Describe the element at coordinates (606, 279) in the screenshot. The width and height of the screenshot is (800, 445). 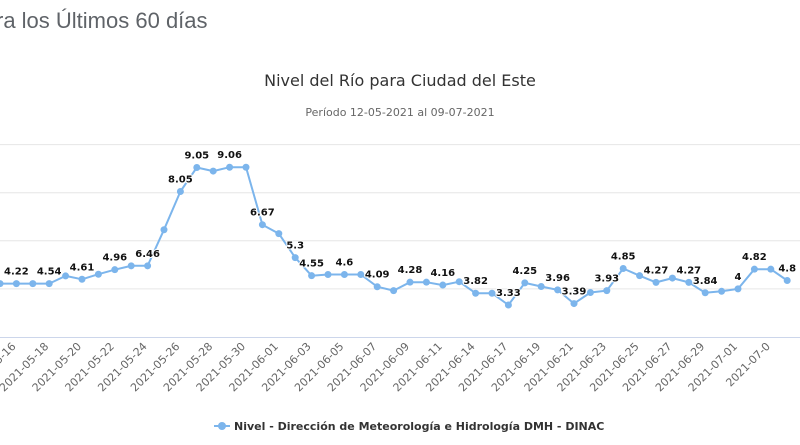
I see `data-label: 3.93` at that location.